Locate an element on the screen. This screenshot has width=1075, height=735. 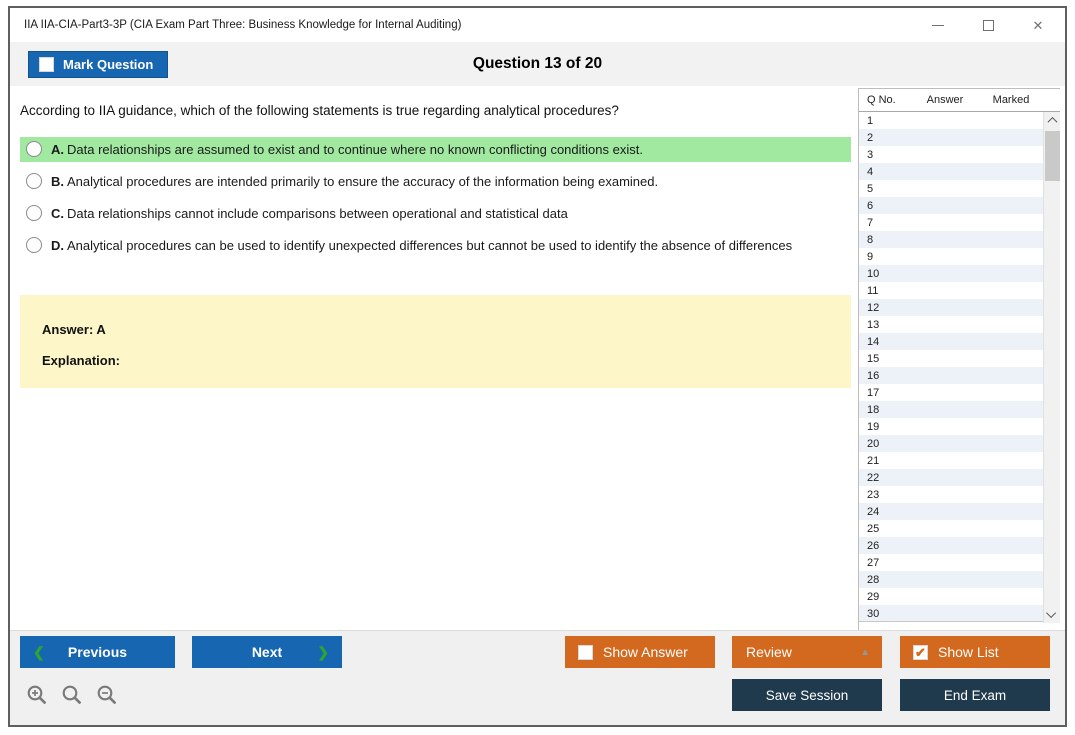
chevron-down-icon is located at coordinates (1051, 613).